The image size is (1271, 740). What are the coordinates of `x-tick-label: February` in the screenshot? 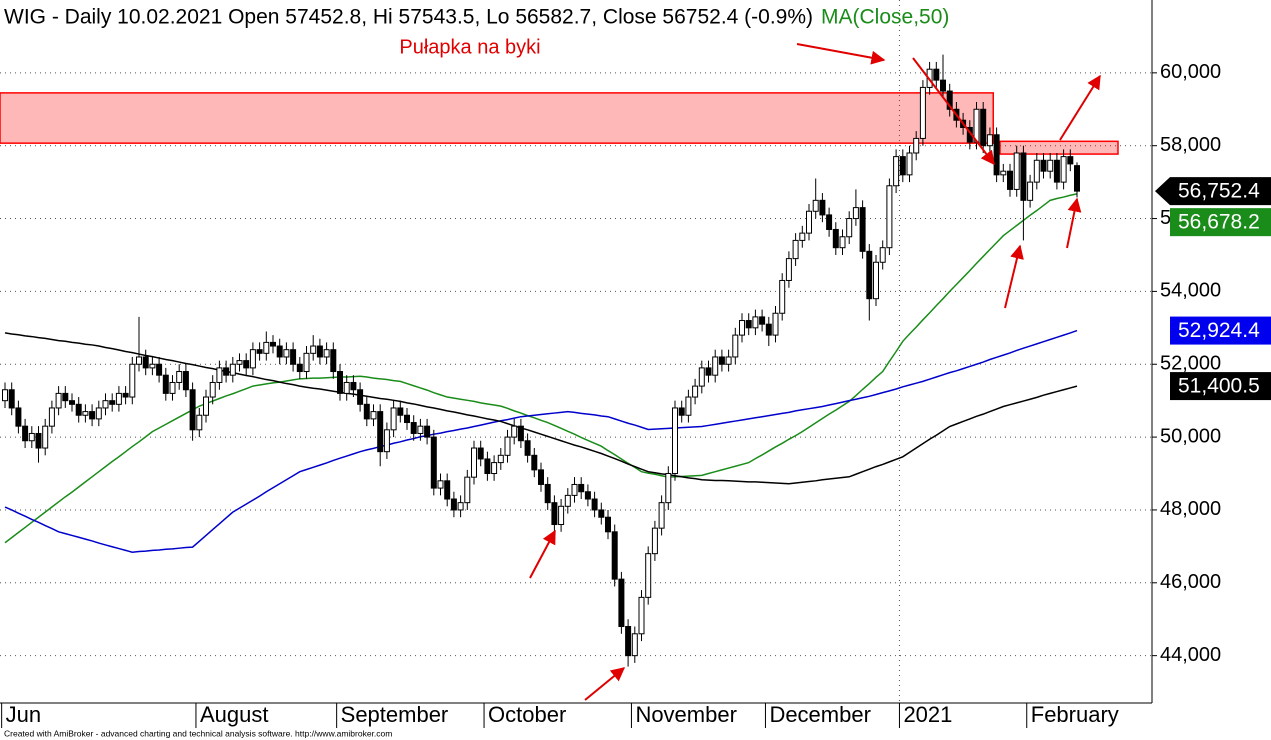 It's located at (1075, 714).